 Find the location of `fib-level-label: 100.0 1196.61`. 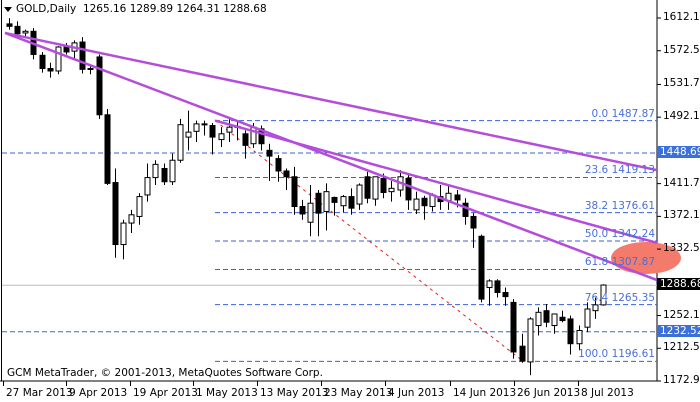

fib-level-label: 100.0 1196.61 is located at coordinates (616, 354).